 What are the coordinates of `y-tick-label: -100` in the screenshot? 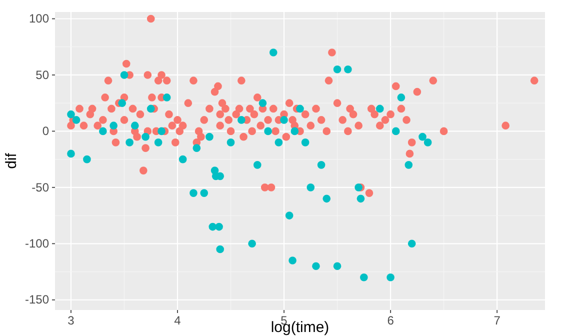 It's located at (37, 243).